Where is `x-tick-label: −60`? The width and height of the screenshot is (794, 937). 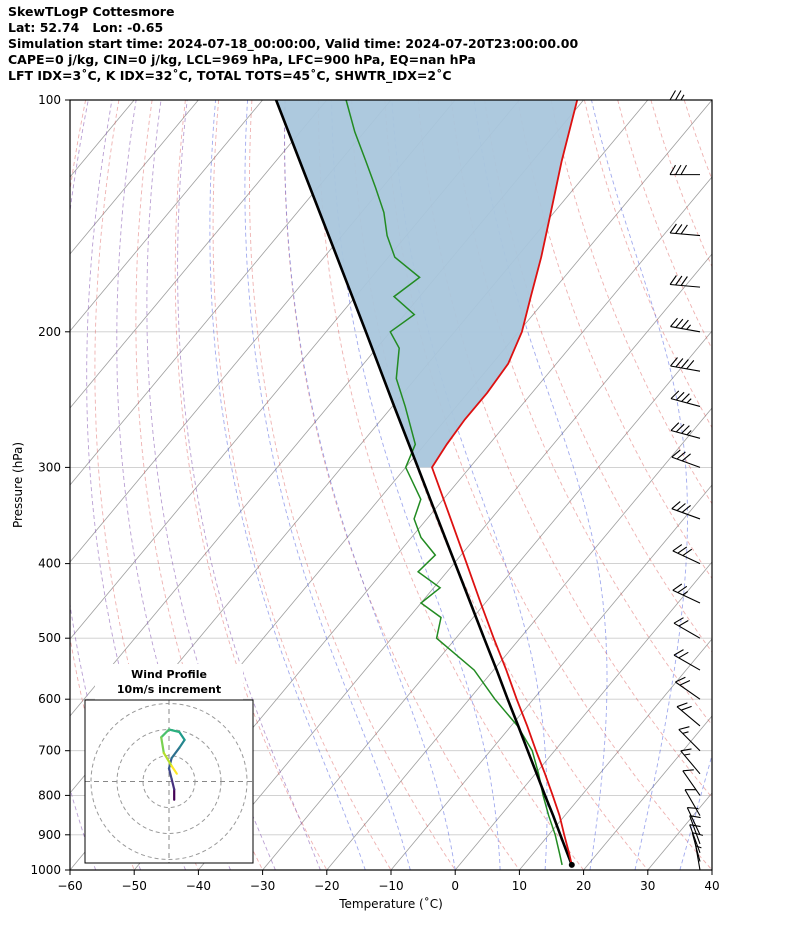 x-tick-label: −60 is located at coordinates (69, 886).